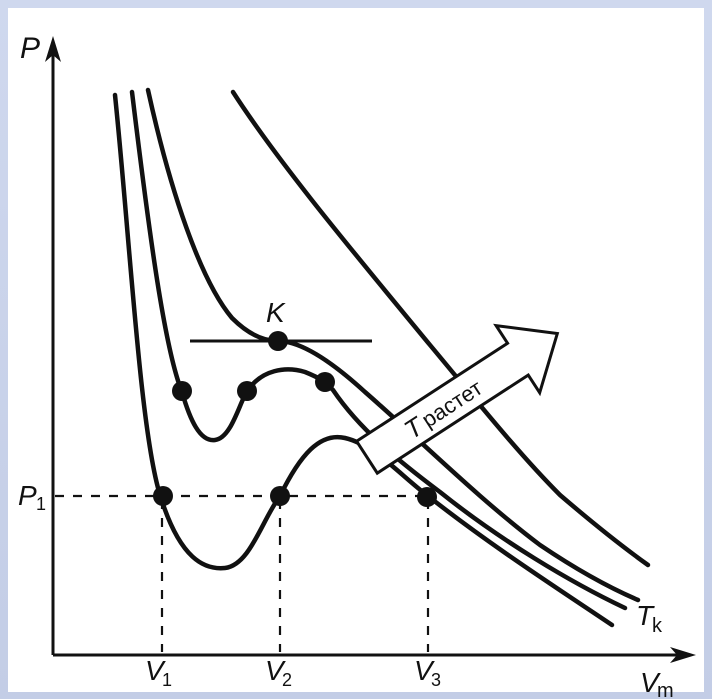  I want to click on point-v2, so click(280, 496).